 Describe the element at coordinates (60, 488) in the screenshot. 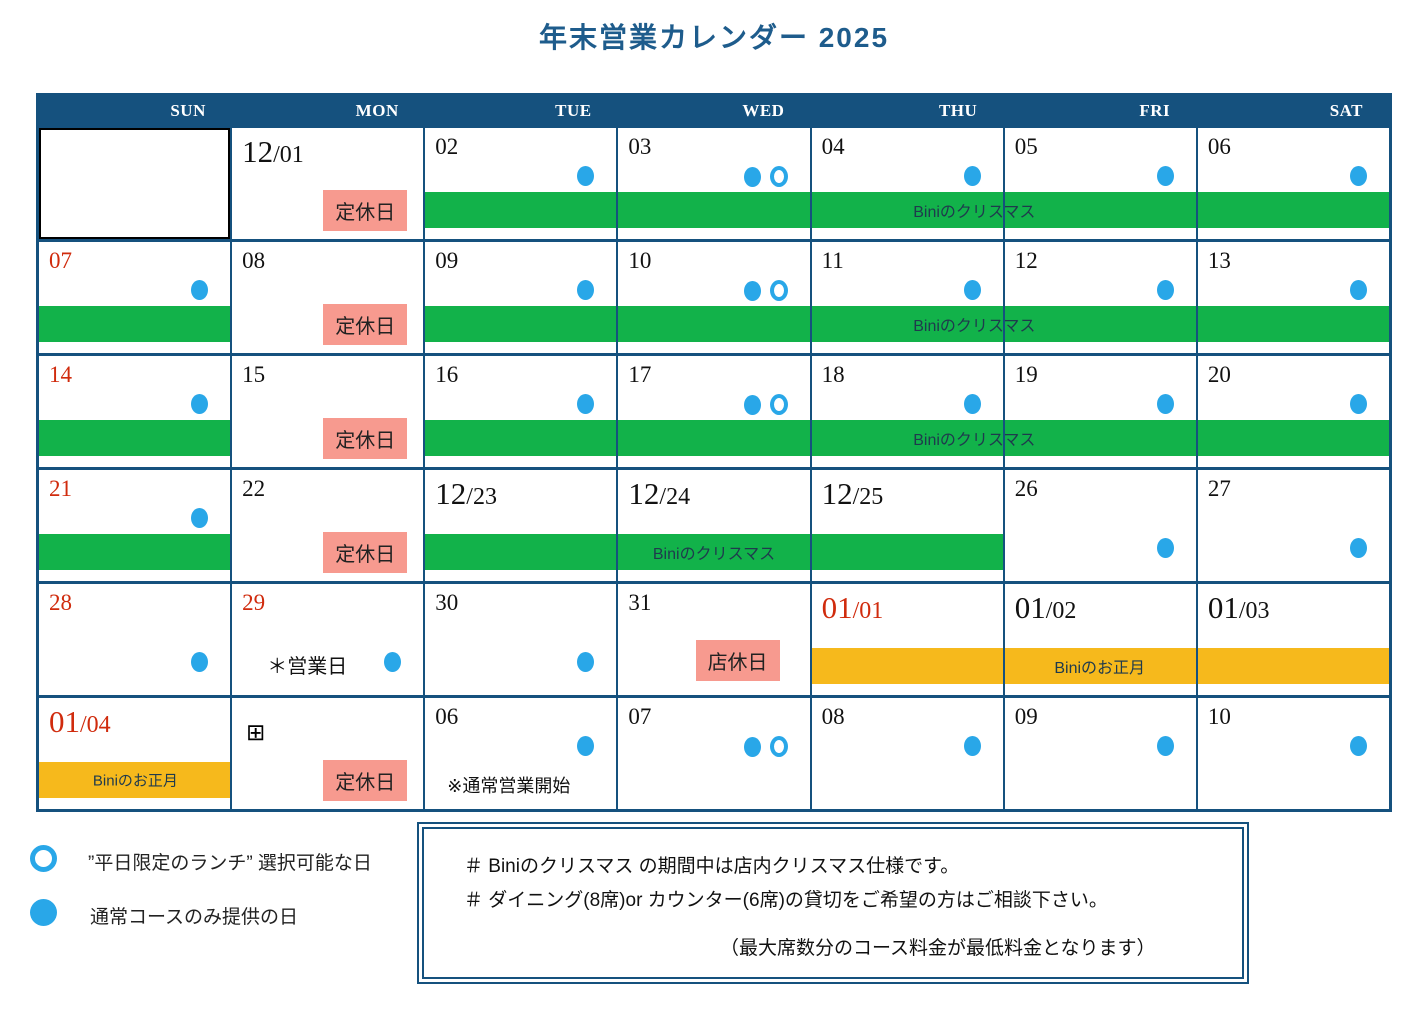

I see `date-label: 21` at that location.